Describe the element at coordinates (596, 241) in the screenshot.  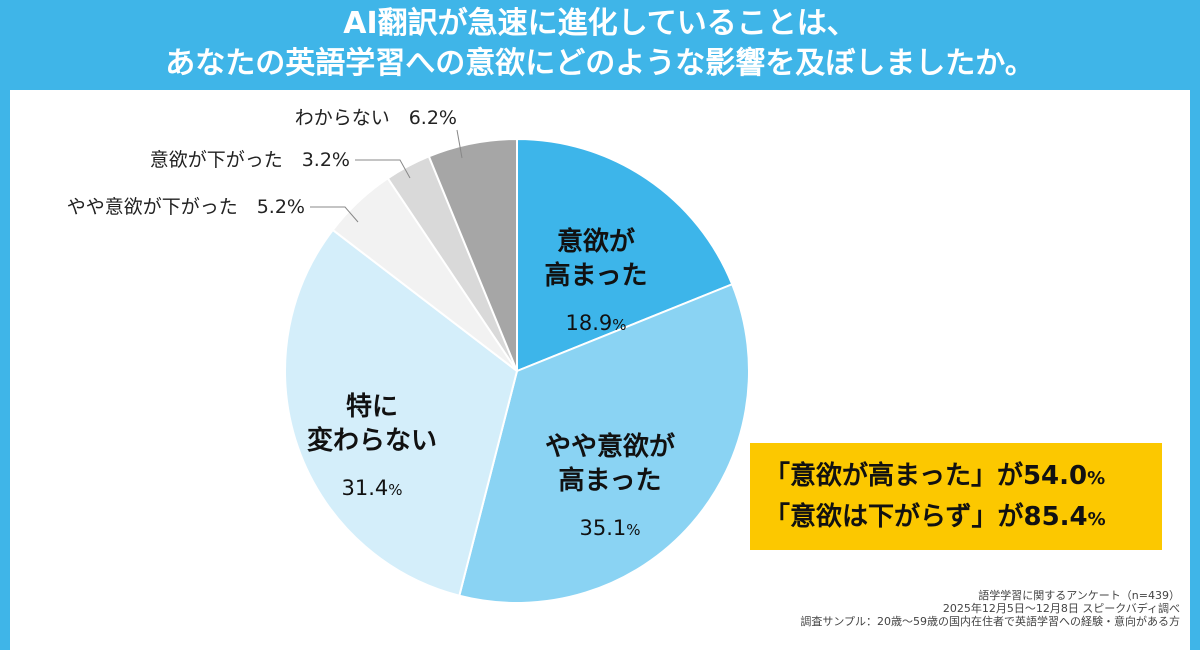
I see `slice-label: 意欲が` at that location.